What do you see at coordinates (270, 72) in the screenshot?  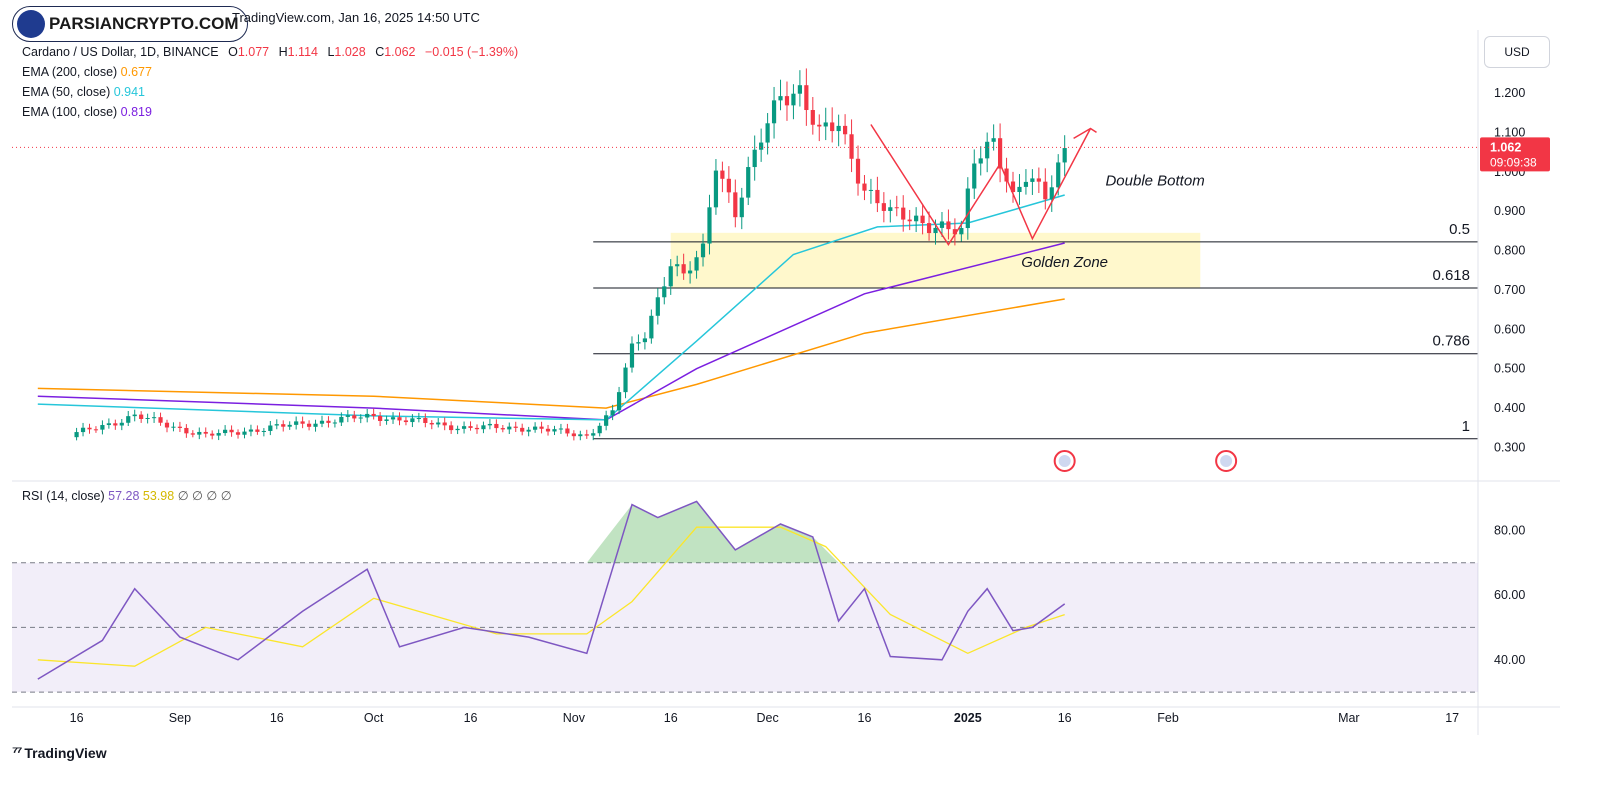 I see `ema200-row: EMA (200, close) 0.677` at bounding box center [270, 72].